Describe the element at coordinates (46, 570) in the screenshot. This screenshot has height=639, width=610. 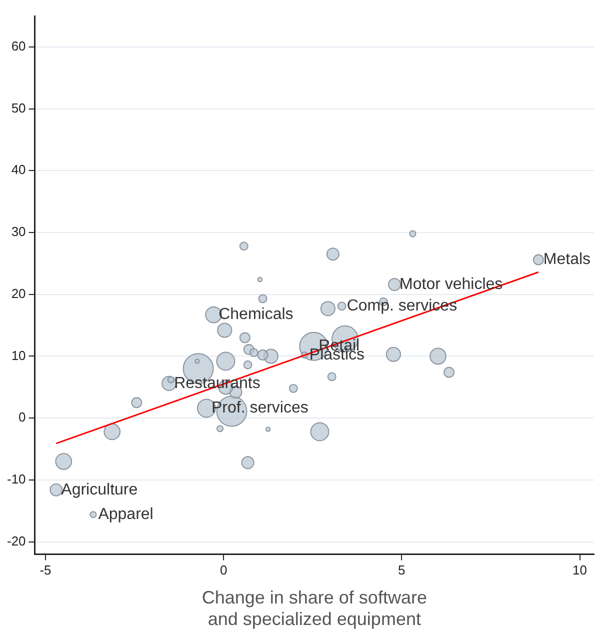
I see `x-tick-label: -5` at that location.